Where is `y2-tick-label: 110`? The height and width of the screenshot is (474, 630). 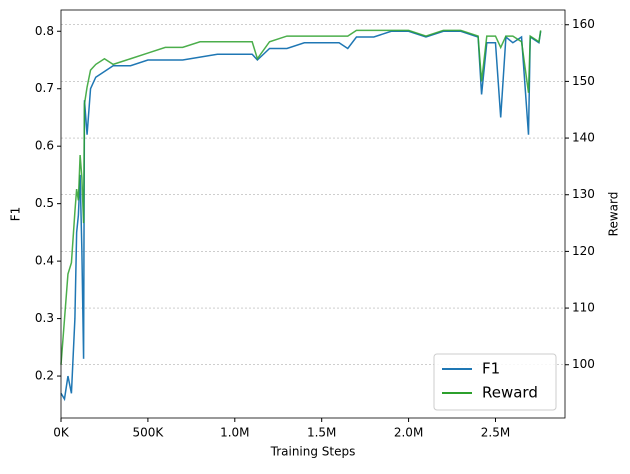
y2-tick-label: 110 is located at coordinates (583, 308).